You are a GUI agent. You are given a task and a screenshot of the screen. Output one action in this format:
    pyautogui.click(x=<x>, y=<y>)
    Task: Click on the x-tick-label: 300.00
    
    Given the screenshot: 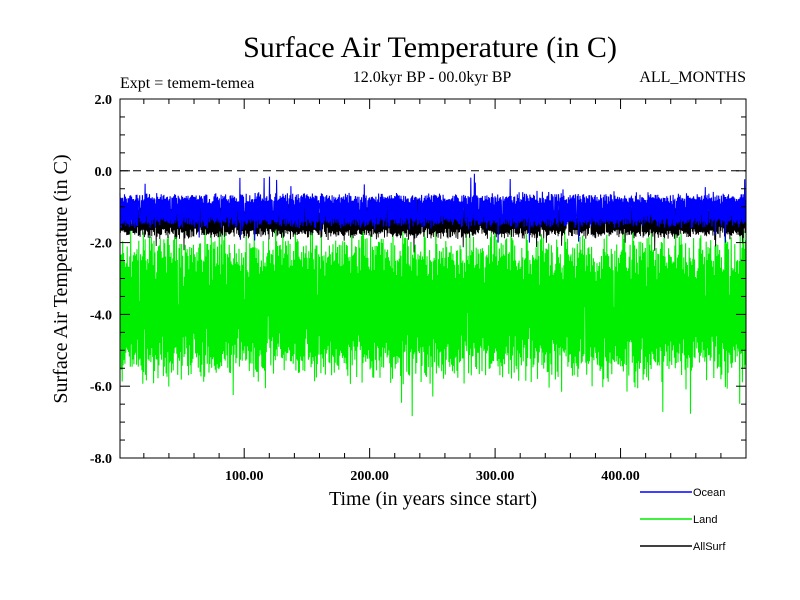 What is the action you would take?
    pyautogui.click(x=495, y=476)
    